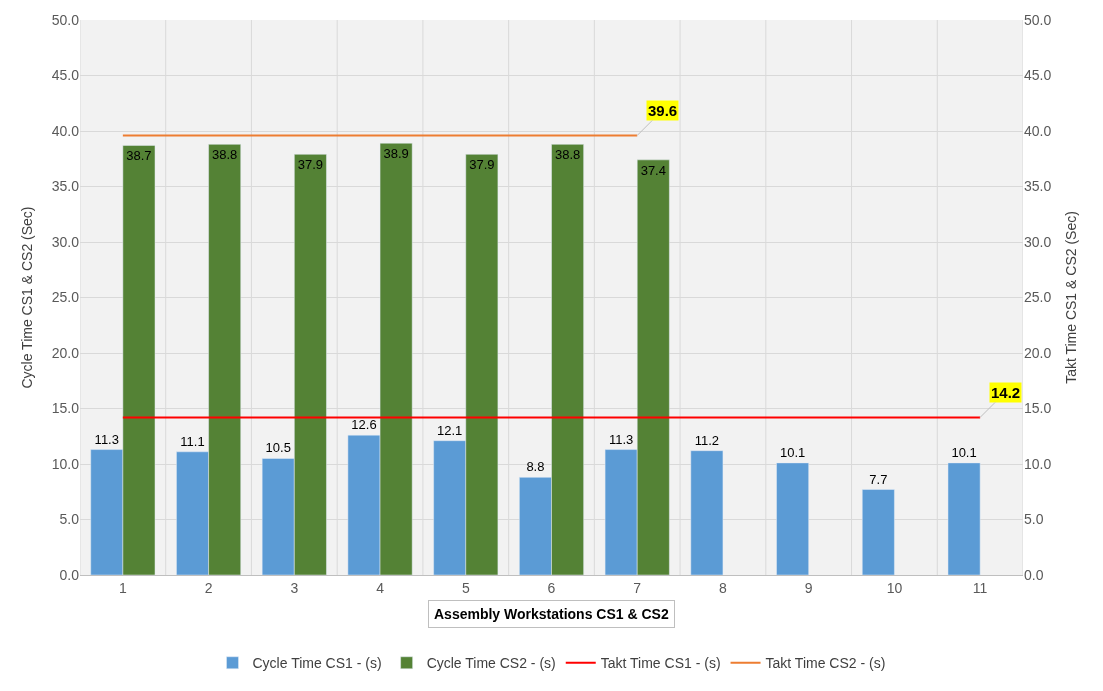  What do you see at coordinates (535, 467) in the screenshot?
I see `data-label: 8.8` at bounding box center [535, 467].